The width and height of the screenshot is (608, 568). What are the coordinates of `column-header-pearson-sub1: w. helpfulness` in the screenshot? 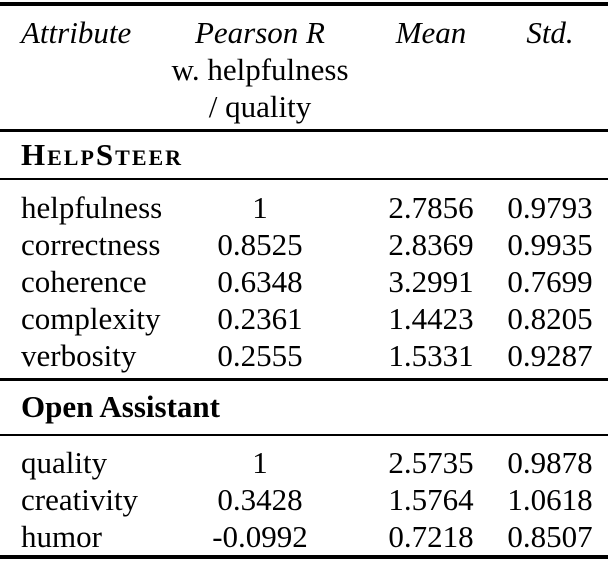 It's located at (260, 69).